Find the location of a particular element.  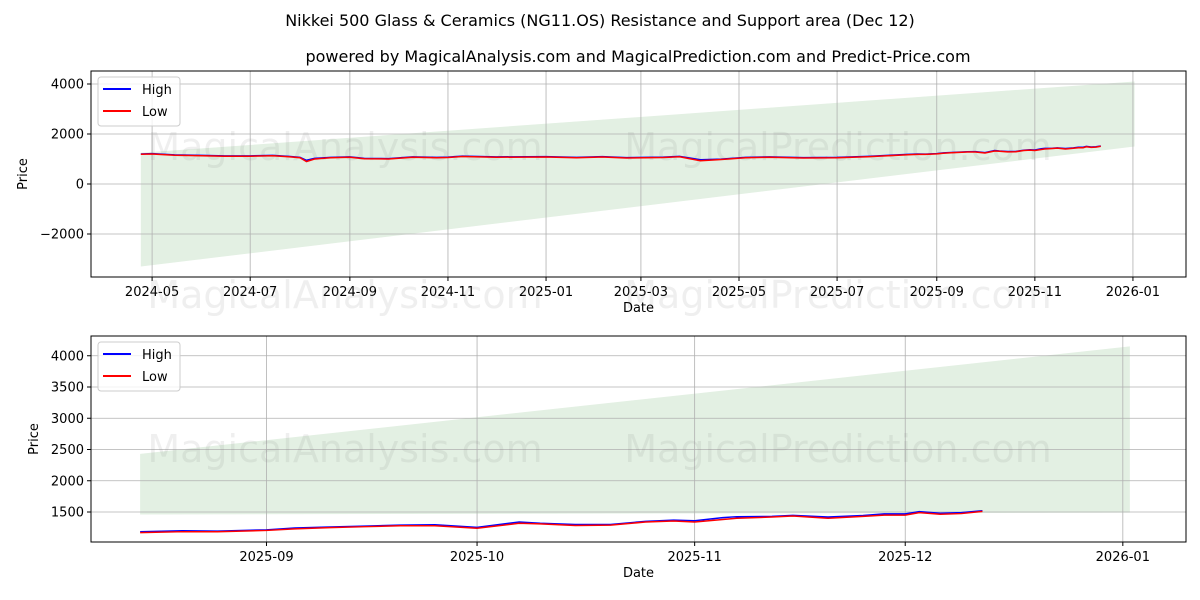

y-tick-label: 3000 is located at coordinates (67, 419).